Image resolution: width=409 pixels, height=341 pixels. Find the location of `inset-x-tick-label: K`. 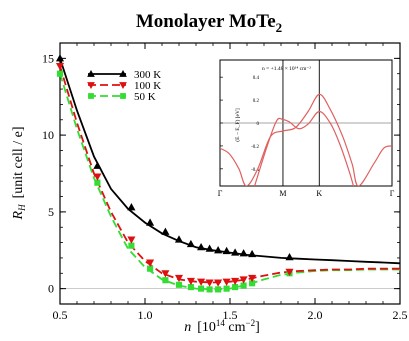

inset-x-tick-label: K is located at coordinates (319, 193).